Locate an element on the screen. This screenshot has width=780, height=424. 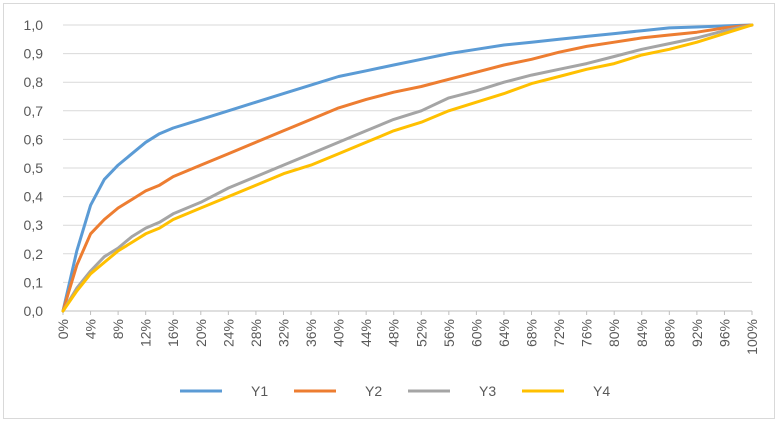
y-tick-label: 0,4 is located at coordinates (34, 197).